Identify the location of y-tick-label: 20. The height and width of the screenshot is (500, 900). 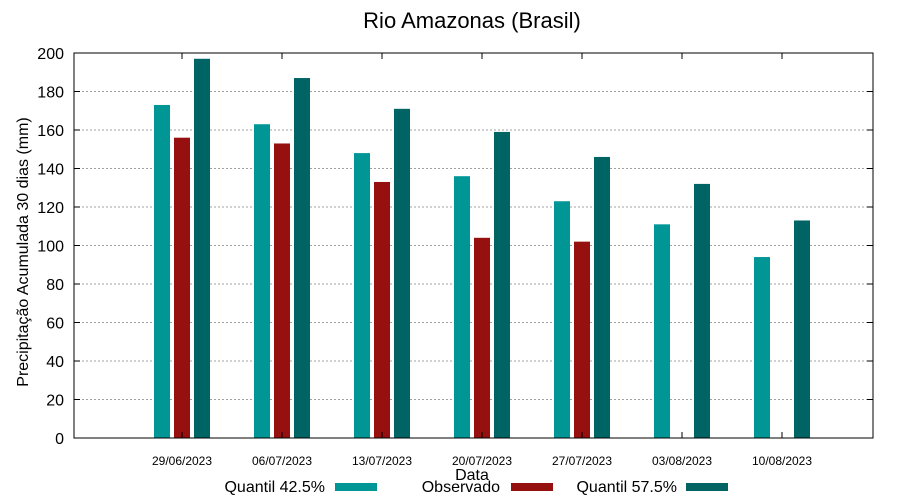
(55, 401).